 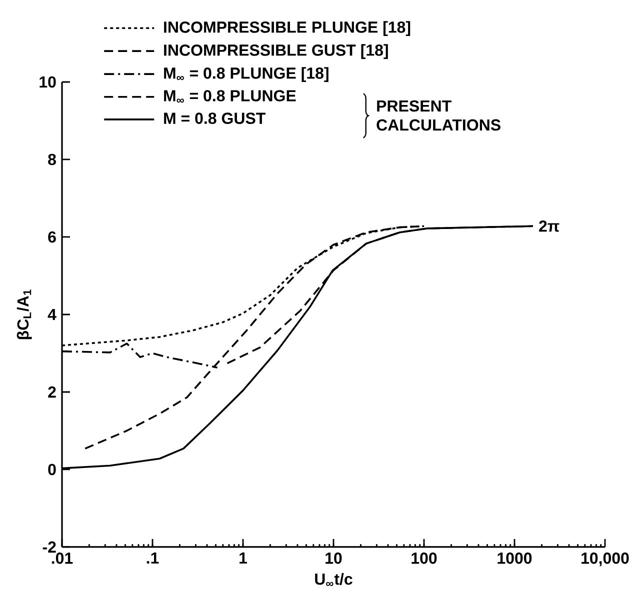 What do you see at coordinates (230, 96) in the screenshot?
I see `legend-label: M$_{∞}$ = 0.8 PLUNGE` at bounding box center [230, 96].